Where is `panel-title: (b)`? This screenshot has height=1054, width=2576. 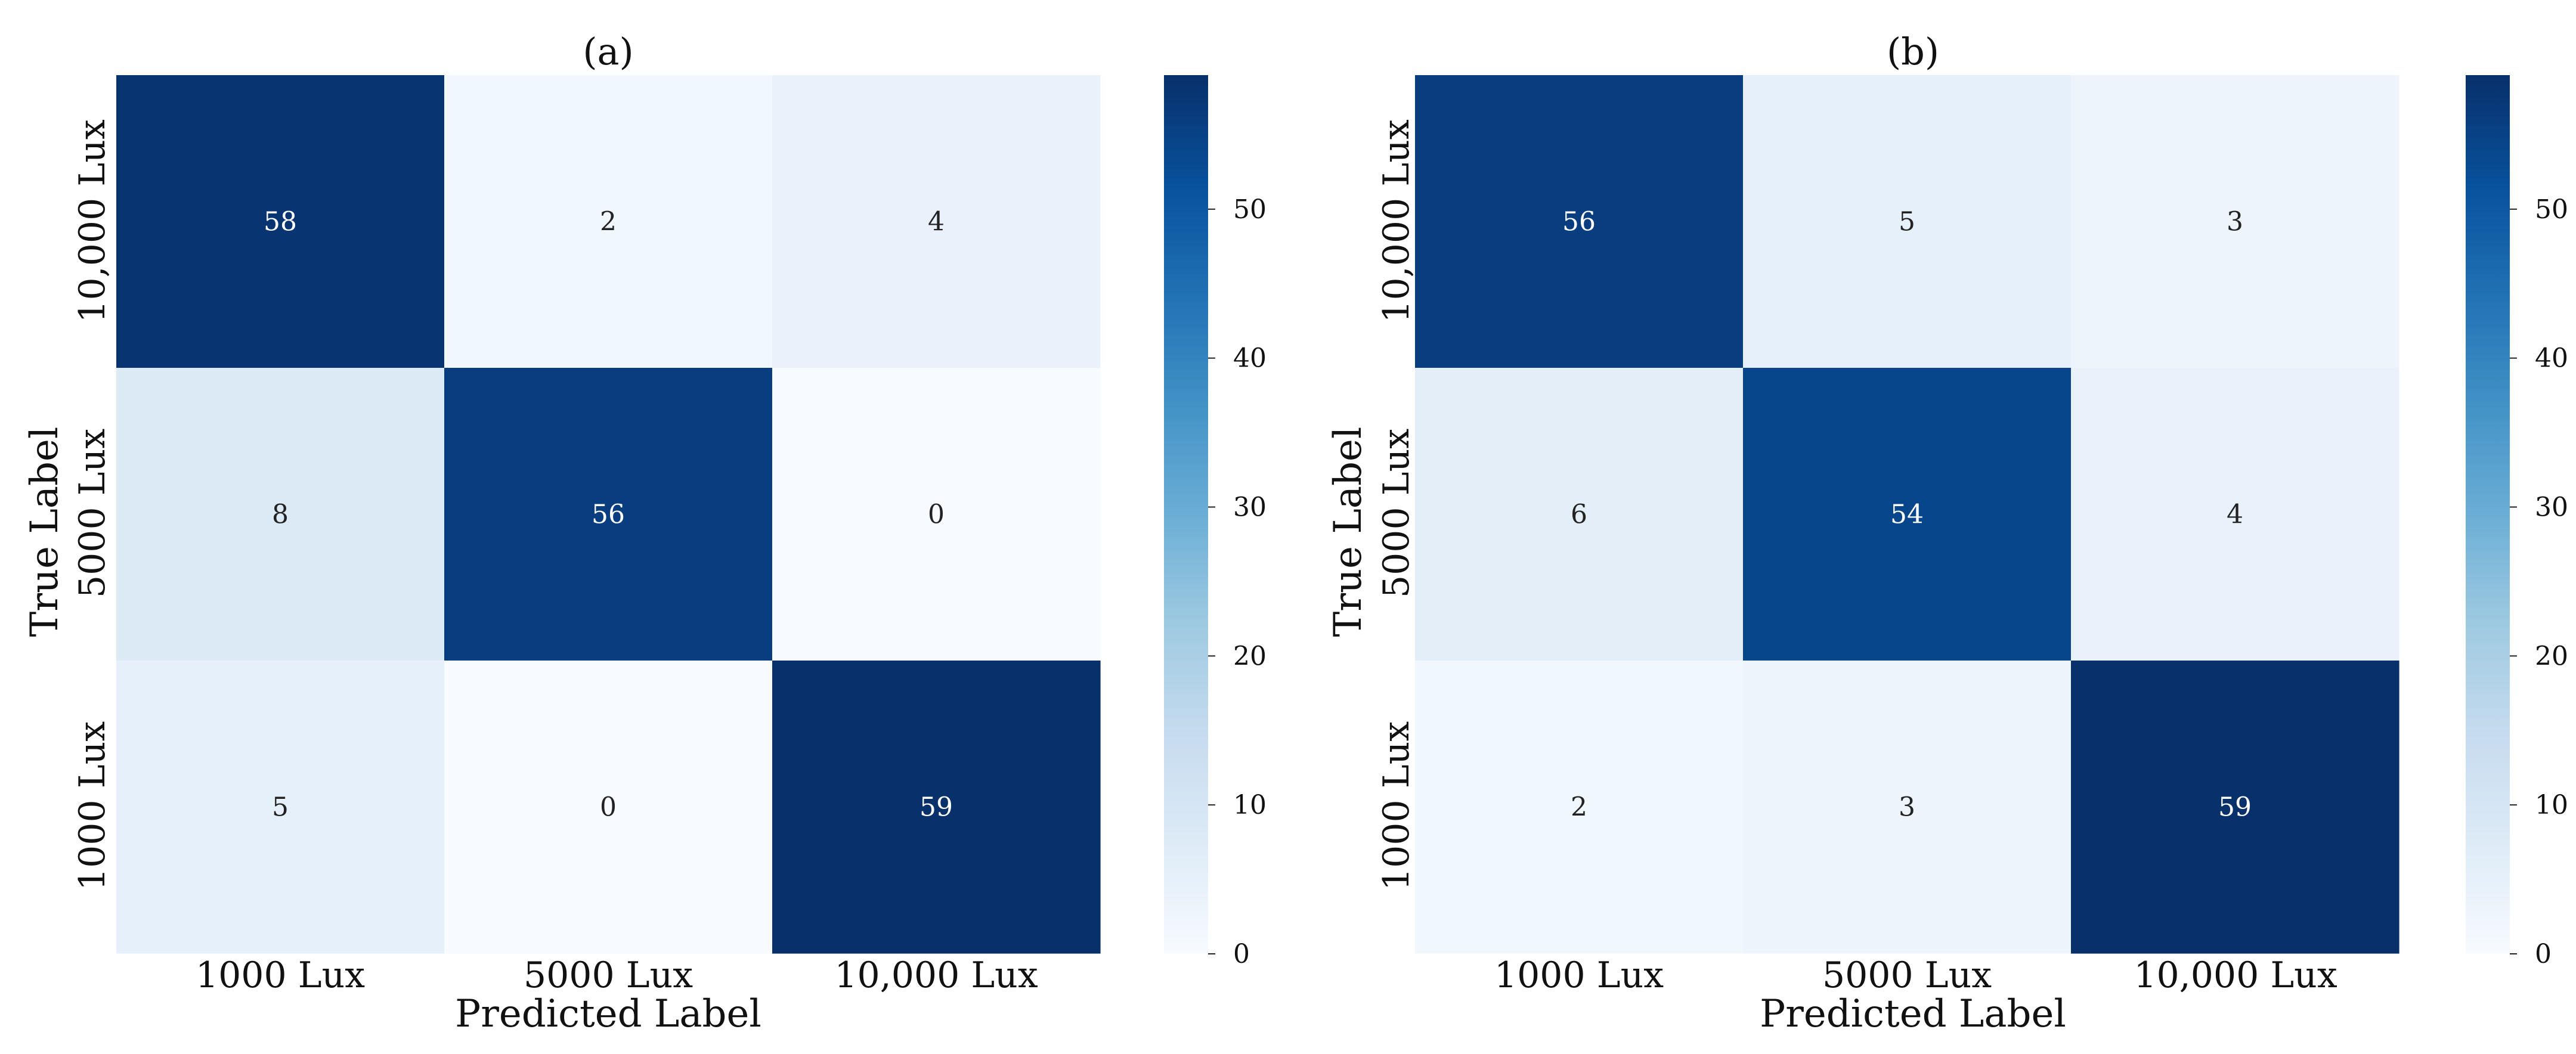 panel-title: (b) is located at coordinates (1913, 51).